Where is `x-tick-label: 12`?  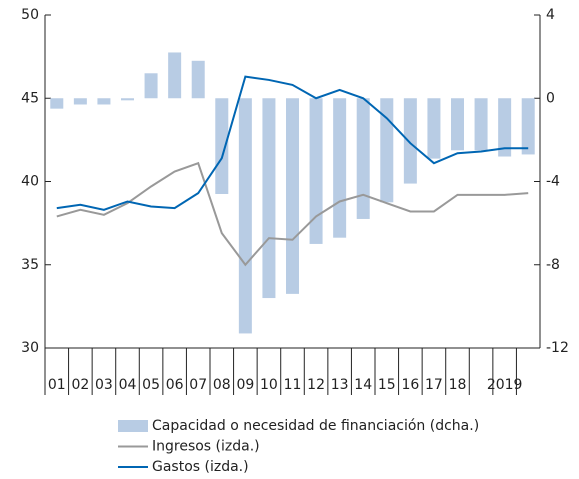 x-tick-label: 12 is located at coordinates (316, 385).